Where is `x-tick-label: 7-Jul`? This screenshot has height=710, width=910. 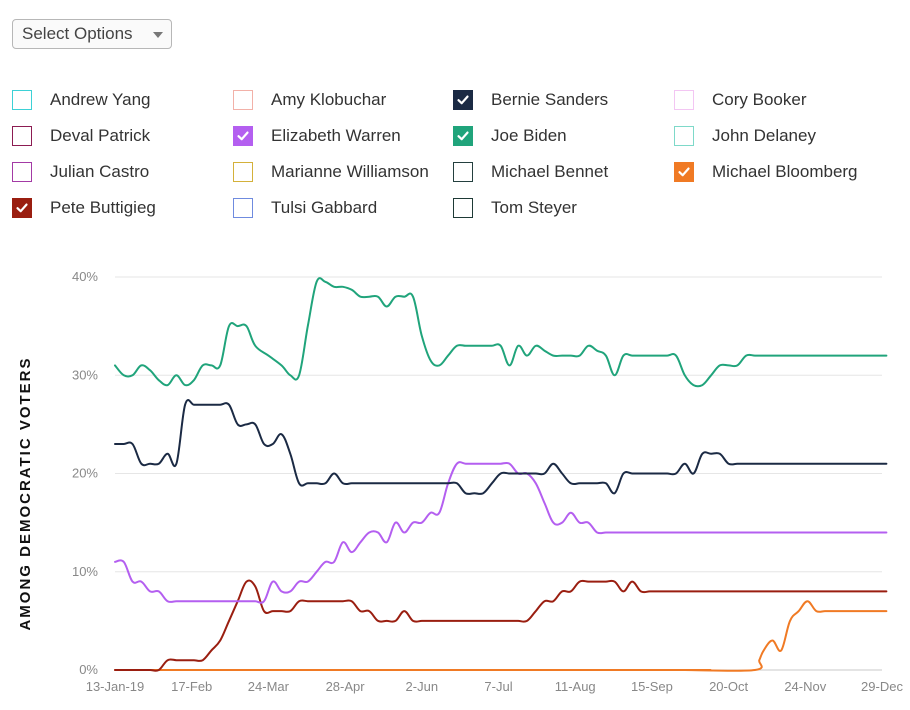 x-tick-label: 7-Jul is located at coordinates (498, 686).